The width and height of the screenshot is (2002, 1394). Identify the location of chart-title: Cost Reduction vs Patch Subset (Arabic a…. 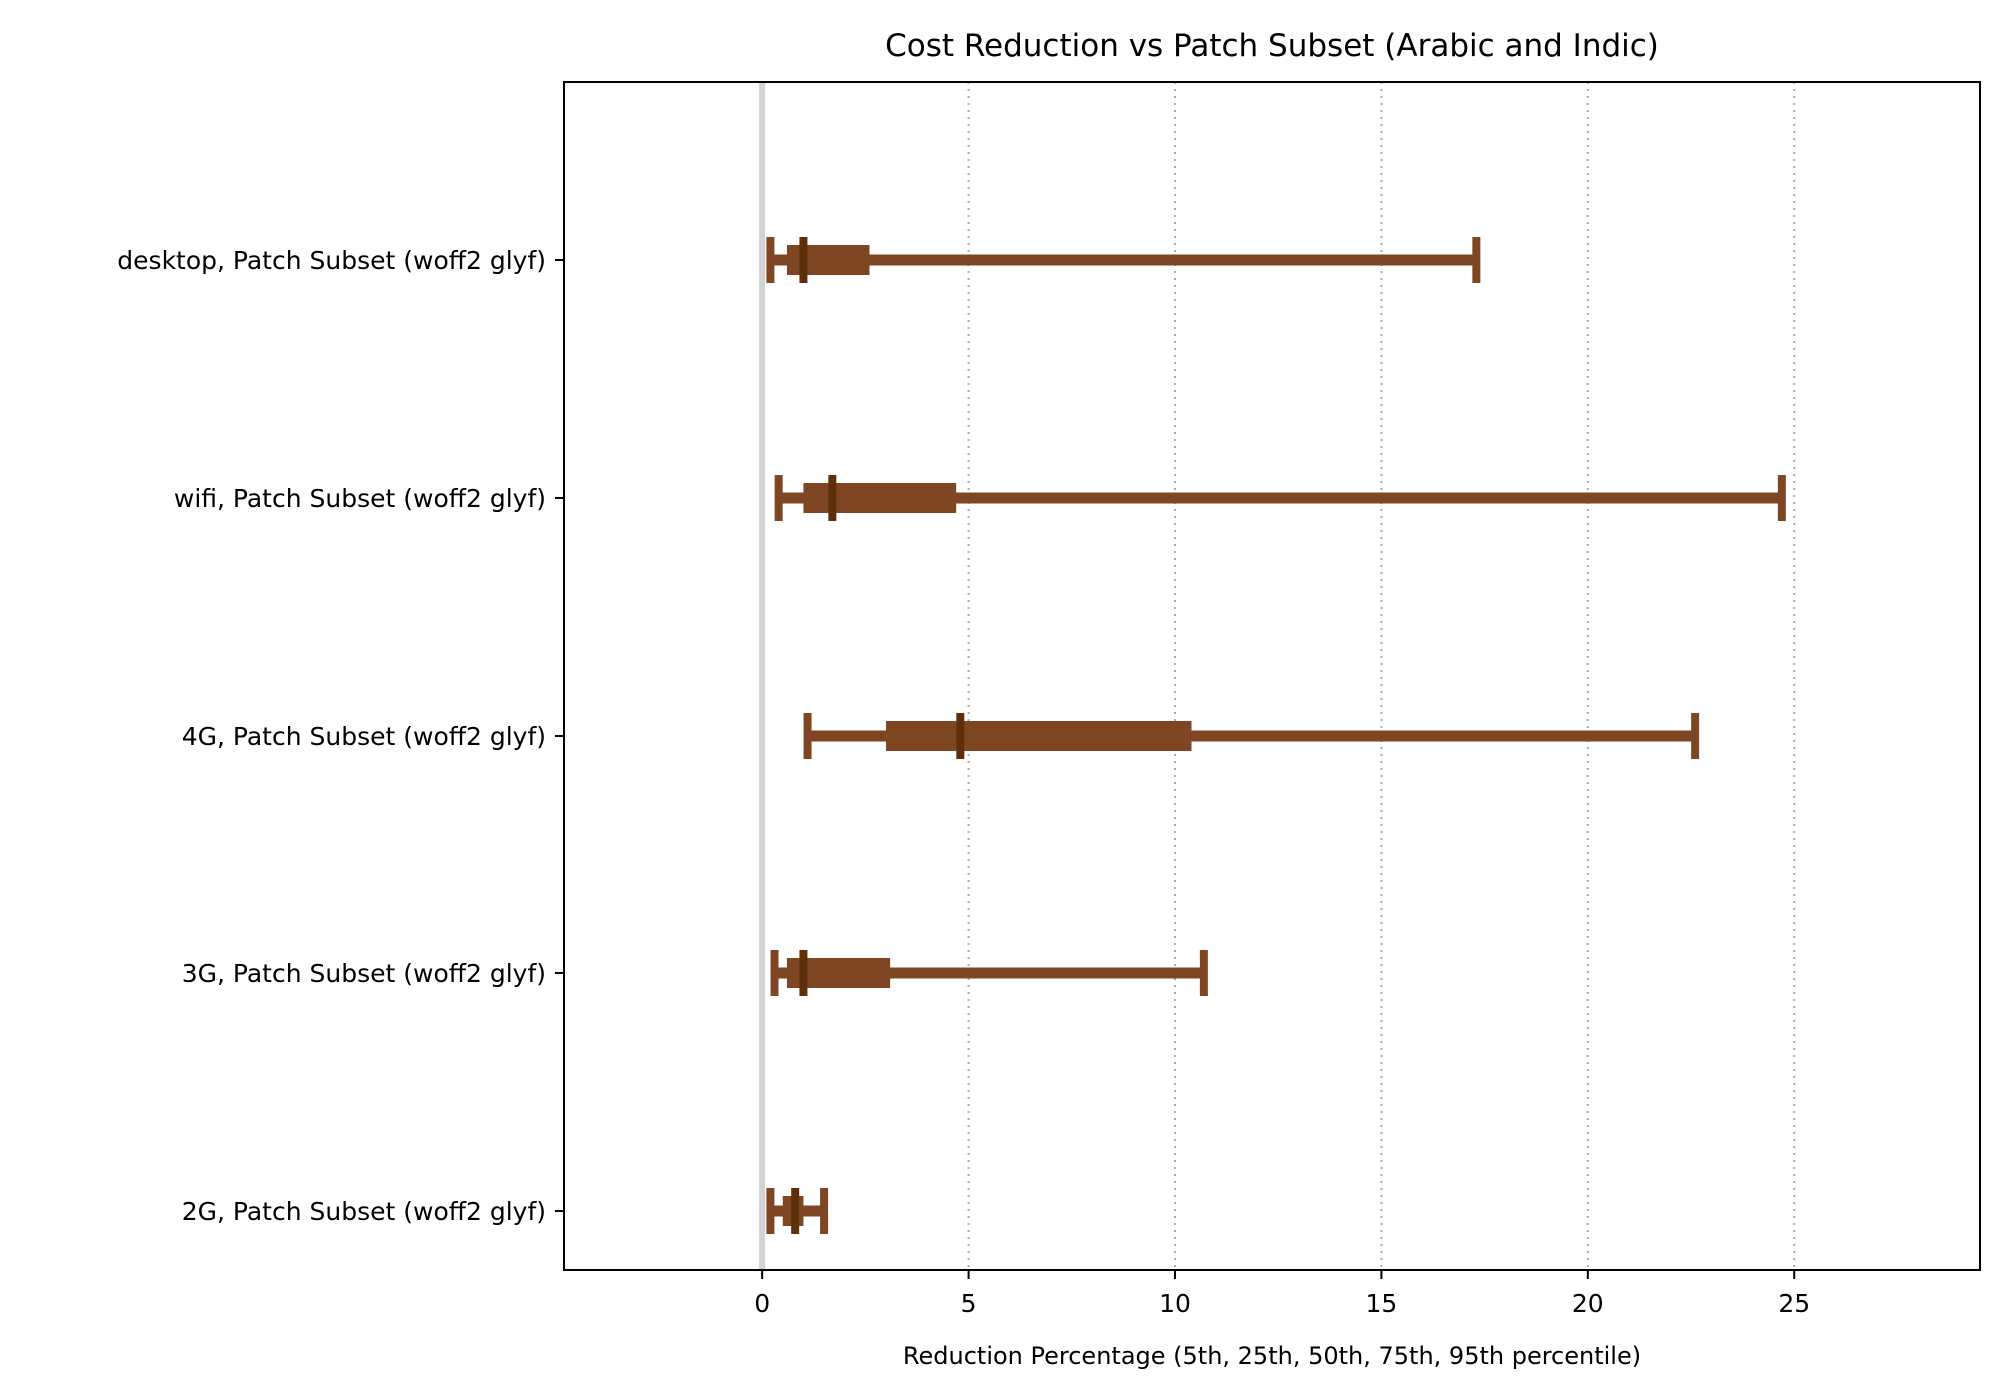
(1272, 46).